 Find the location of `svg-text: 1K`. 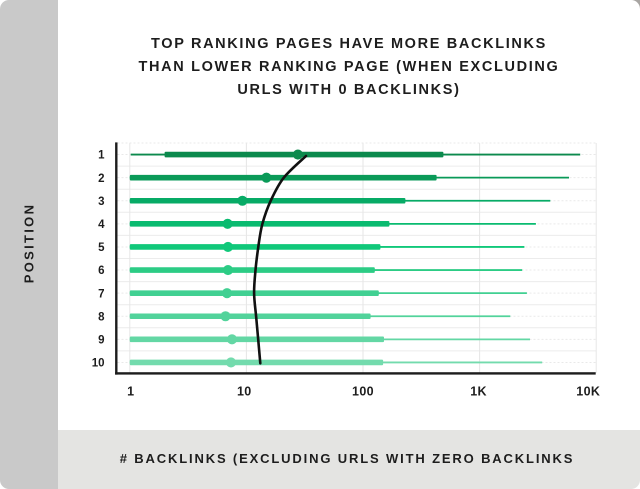

svg-text: 1K is located at coordinates (478, 391).